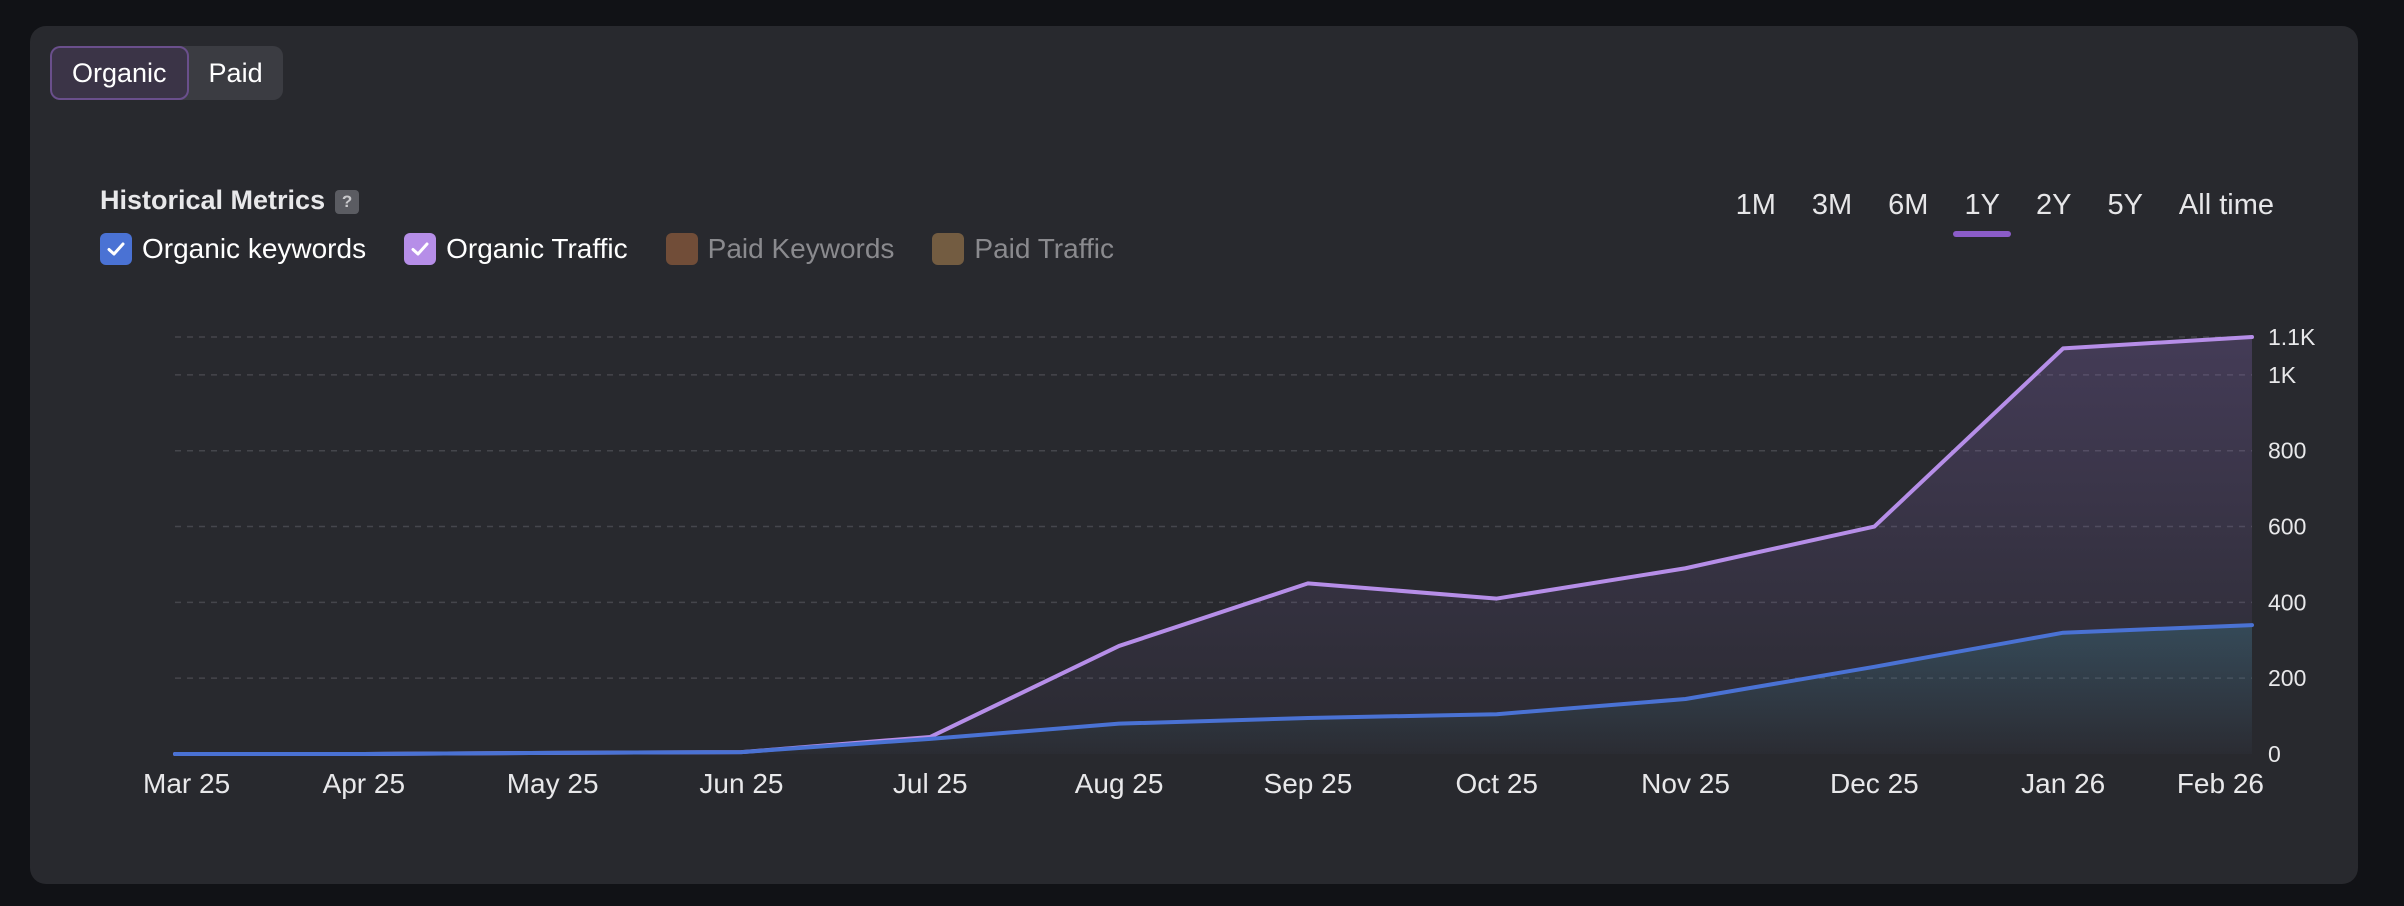 This screenshot has width=2404, height=906. I want to click on tab-paid: Paid, so click(235, 73).